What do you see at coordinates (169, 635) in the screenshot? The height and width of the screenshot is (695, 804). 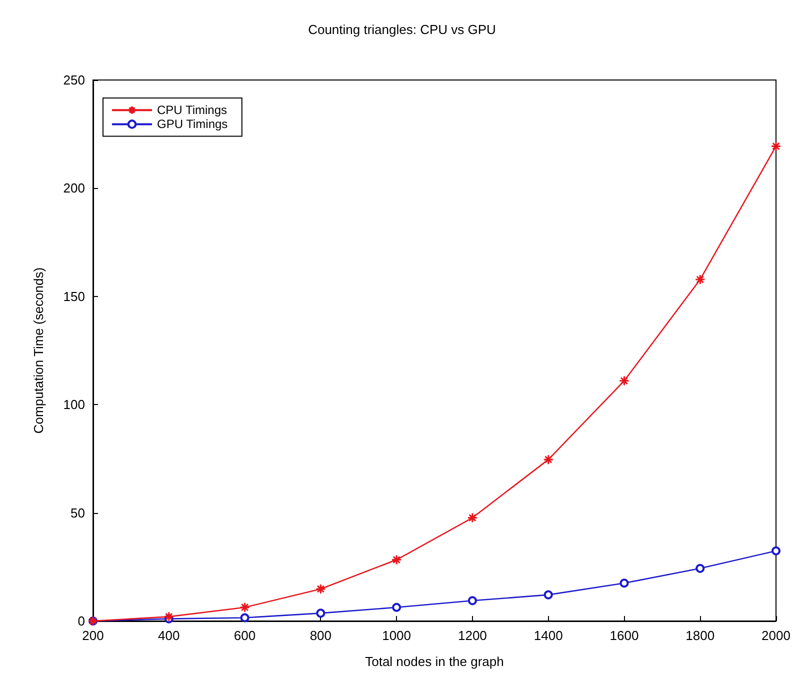 I see `x-tick-label: 400` at bounding box center [169, 635].